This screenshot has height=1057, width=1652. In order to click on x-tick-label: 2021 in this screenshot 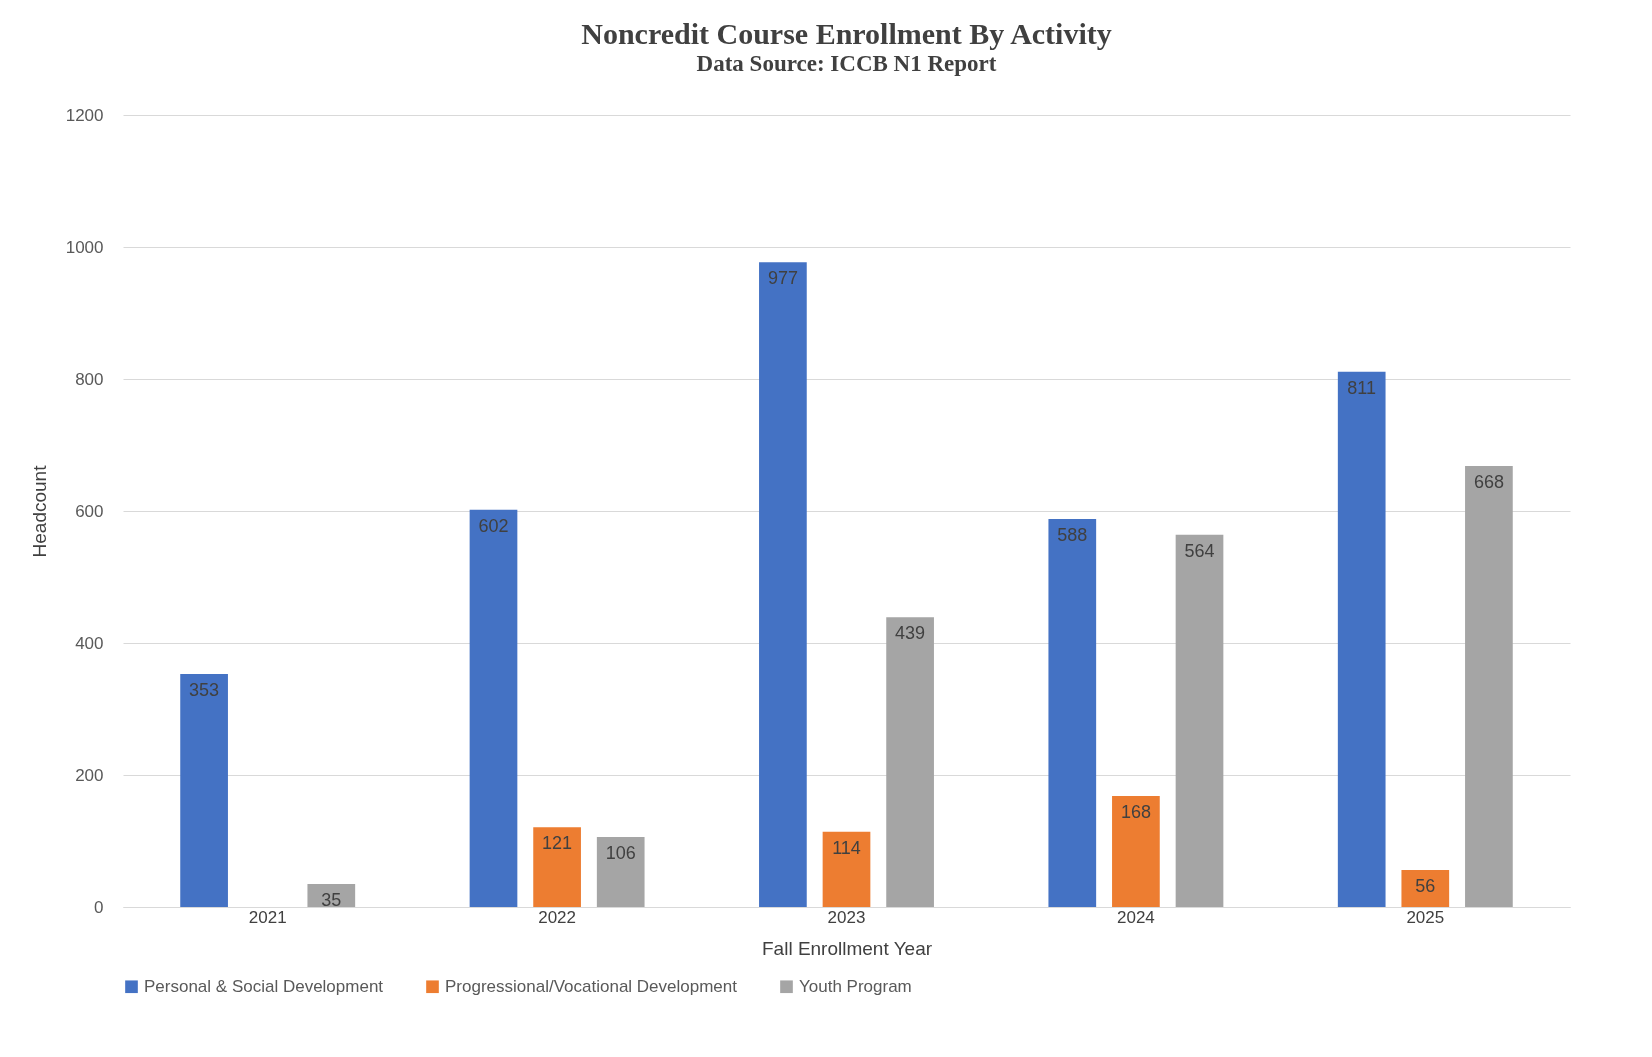, I will do `click(267, 917)`.